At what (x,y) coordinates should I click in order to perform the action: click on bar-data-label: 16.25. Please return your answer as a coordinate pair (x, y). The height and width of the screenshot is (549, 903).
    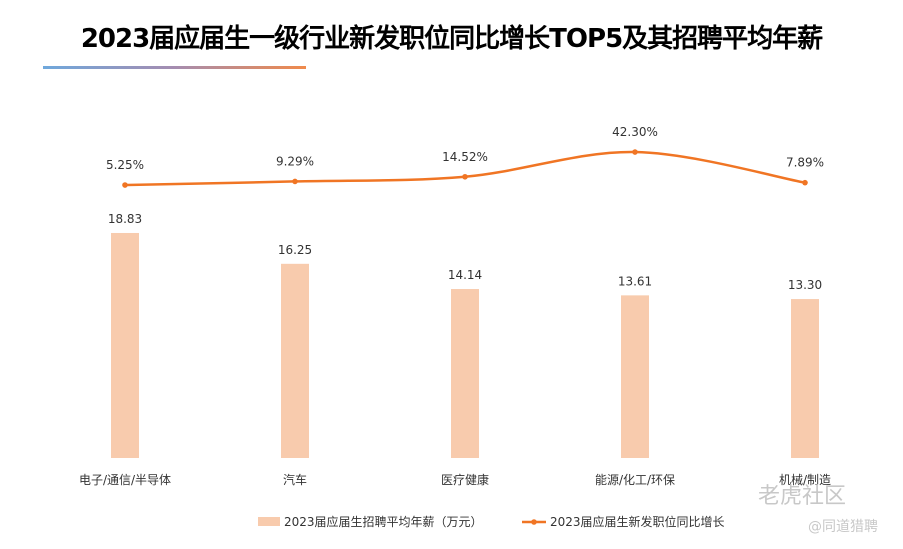
    Looking at the image, I should click on (295, 250).